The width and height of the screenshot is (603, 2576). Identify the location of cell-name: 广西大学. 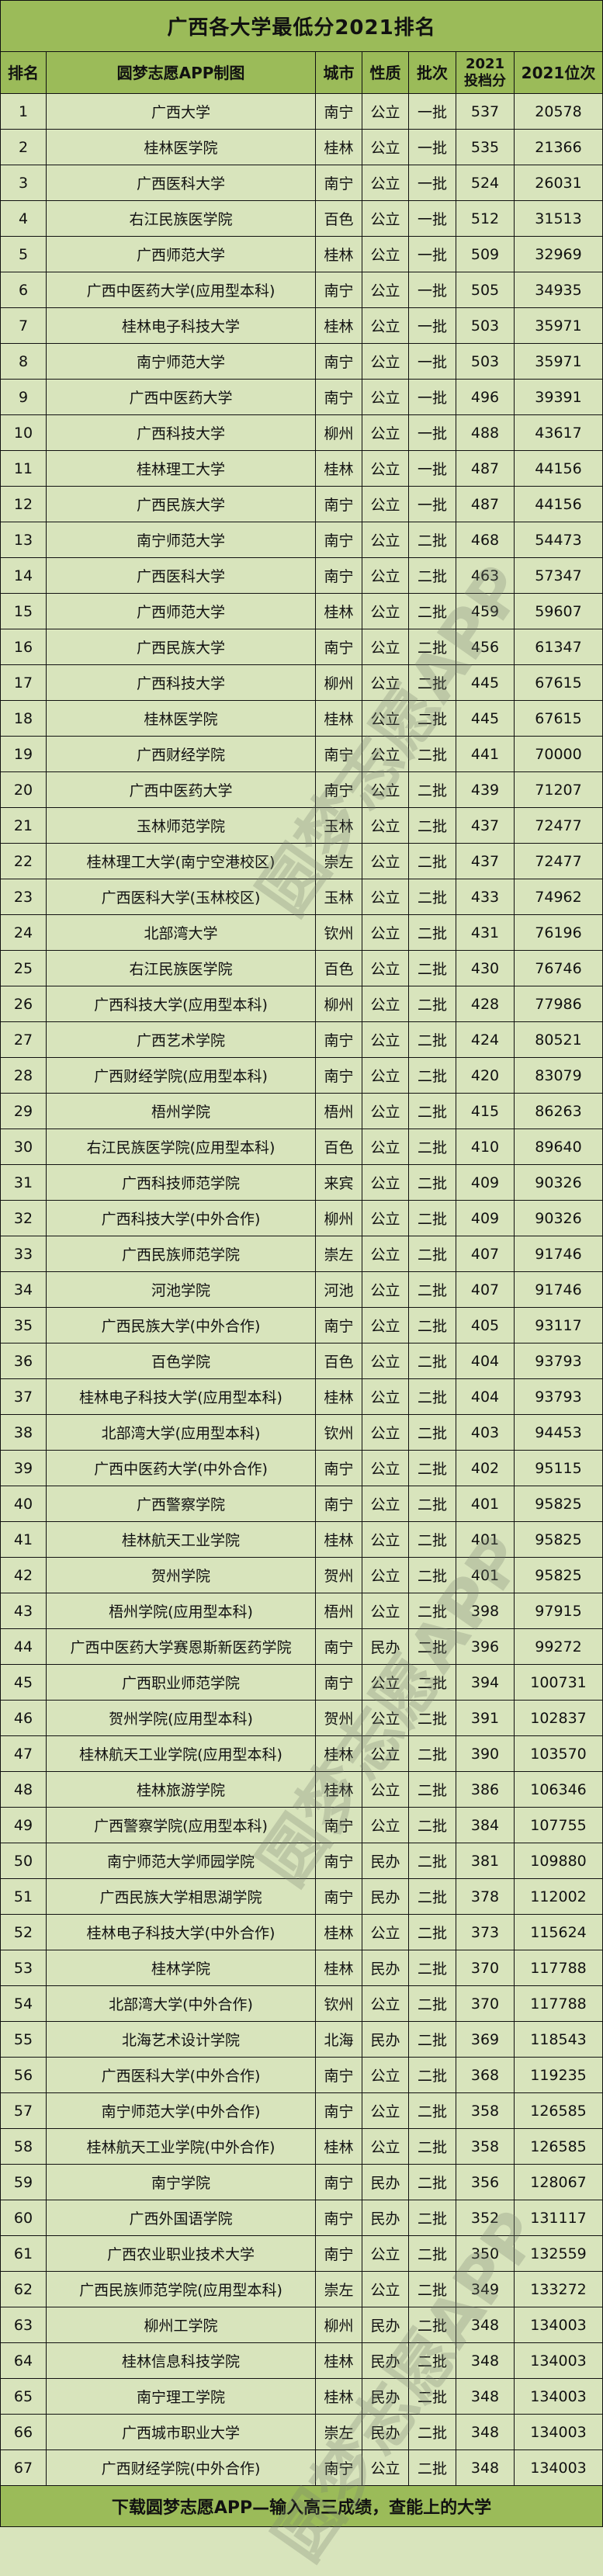
(181, 111).